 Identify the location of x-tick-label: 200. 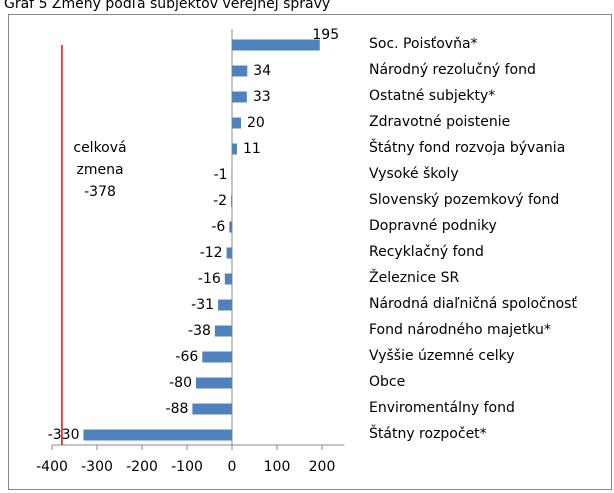
(322, 467).